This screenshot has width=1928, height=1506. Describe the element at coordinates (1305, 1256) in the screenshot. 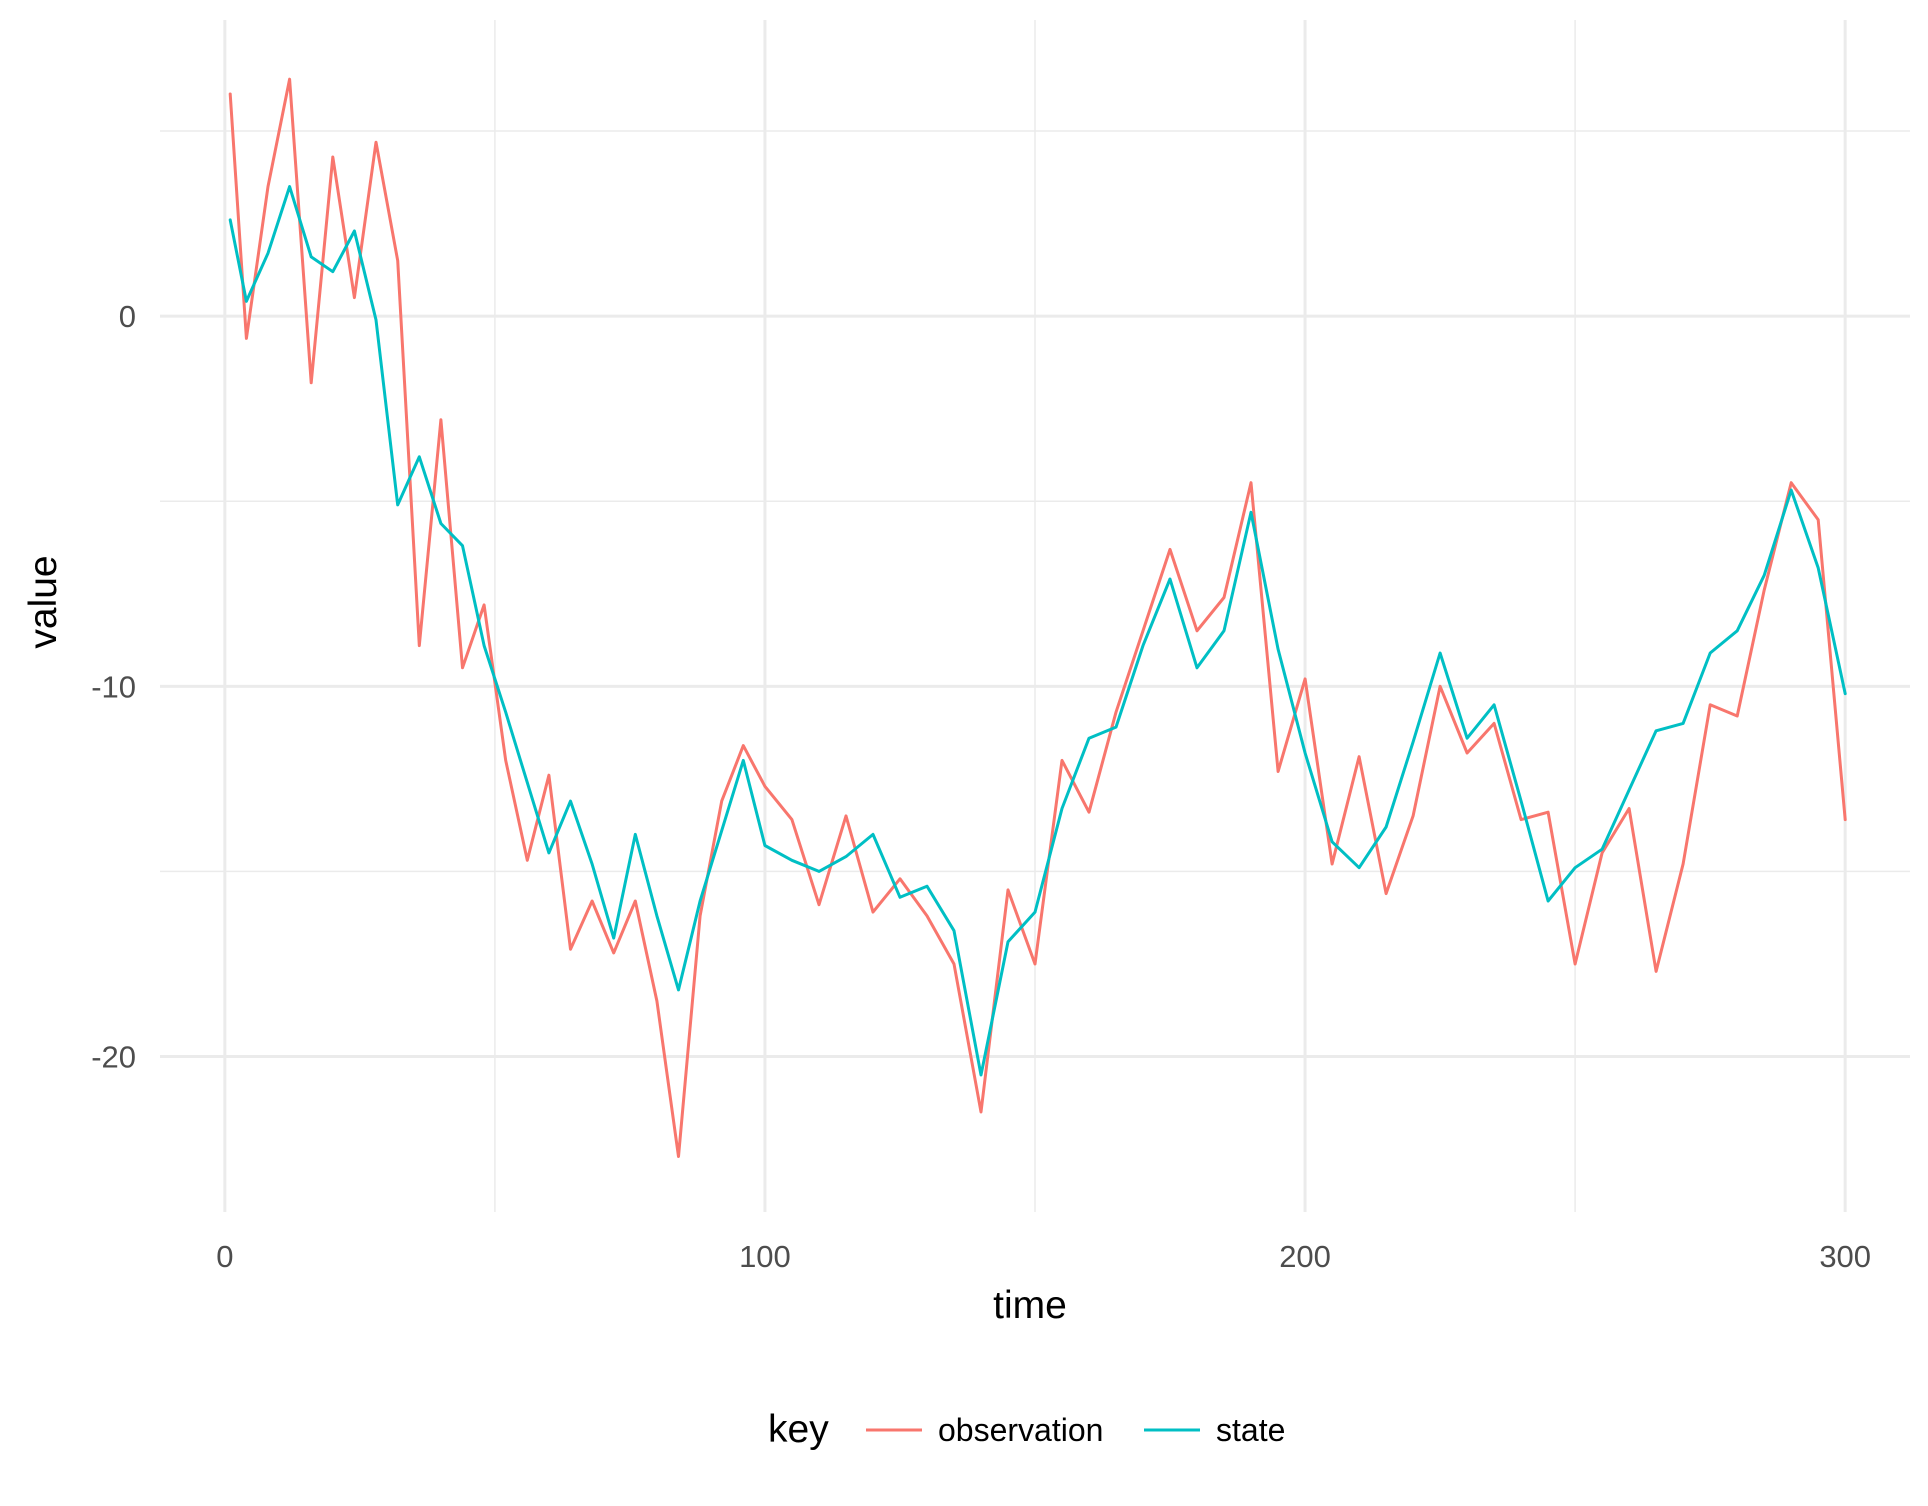

I see `x-tick-label: 200` at that location.